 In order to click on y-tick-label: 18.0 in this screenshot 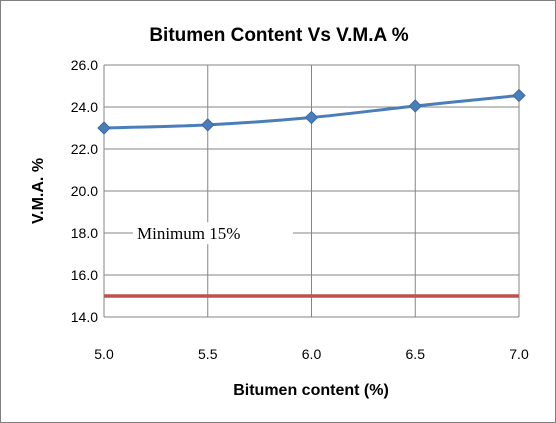, I will do `click(84, 233)`.